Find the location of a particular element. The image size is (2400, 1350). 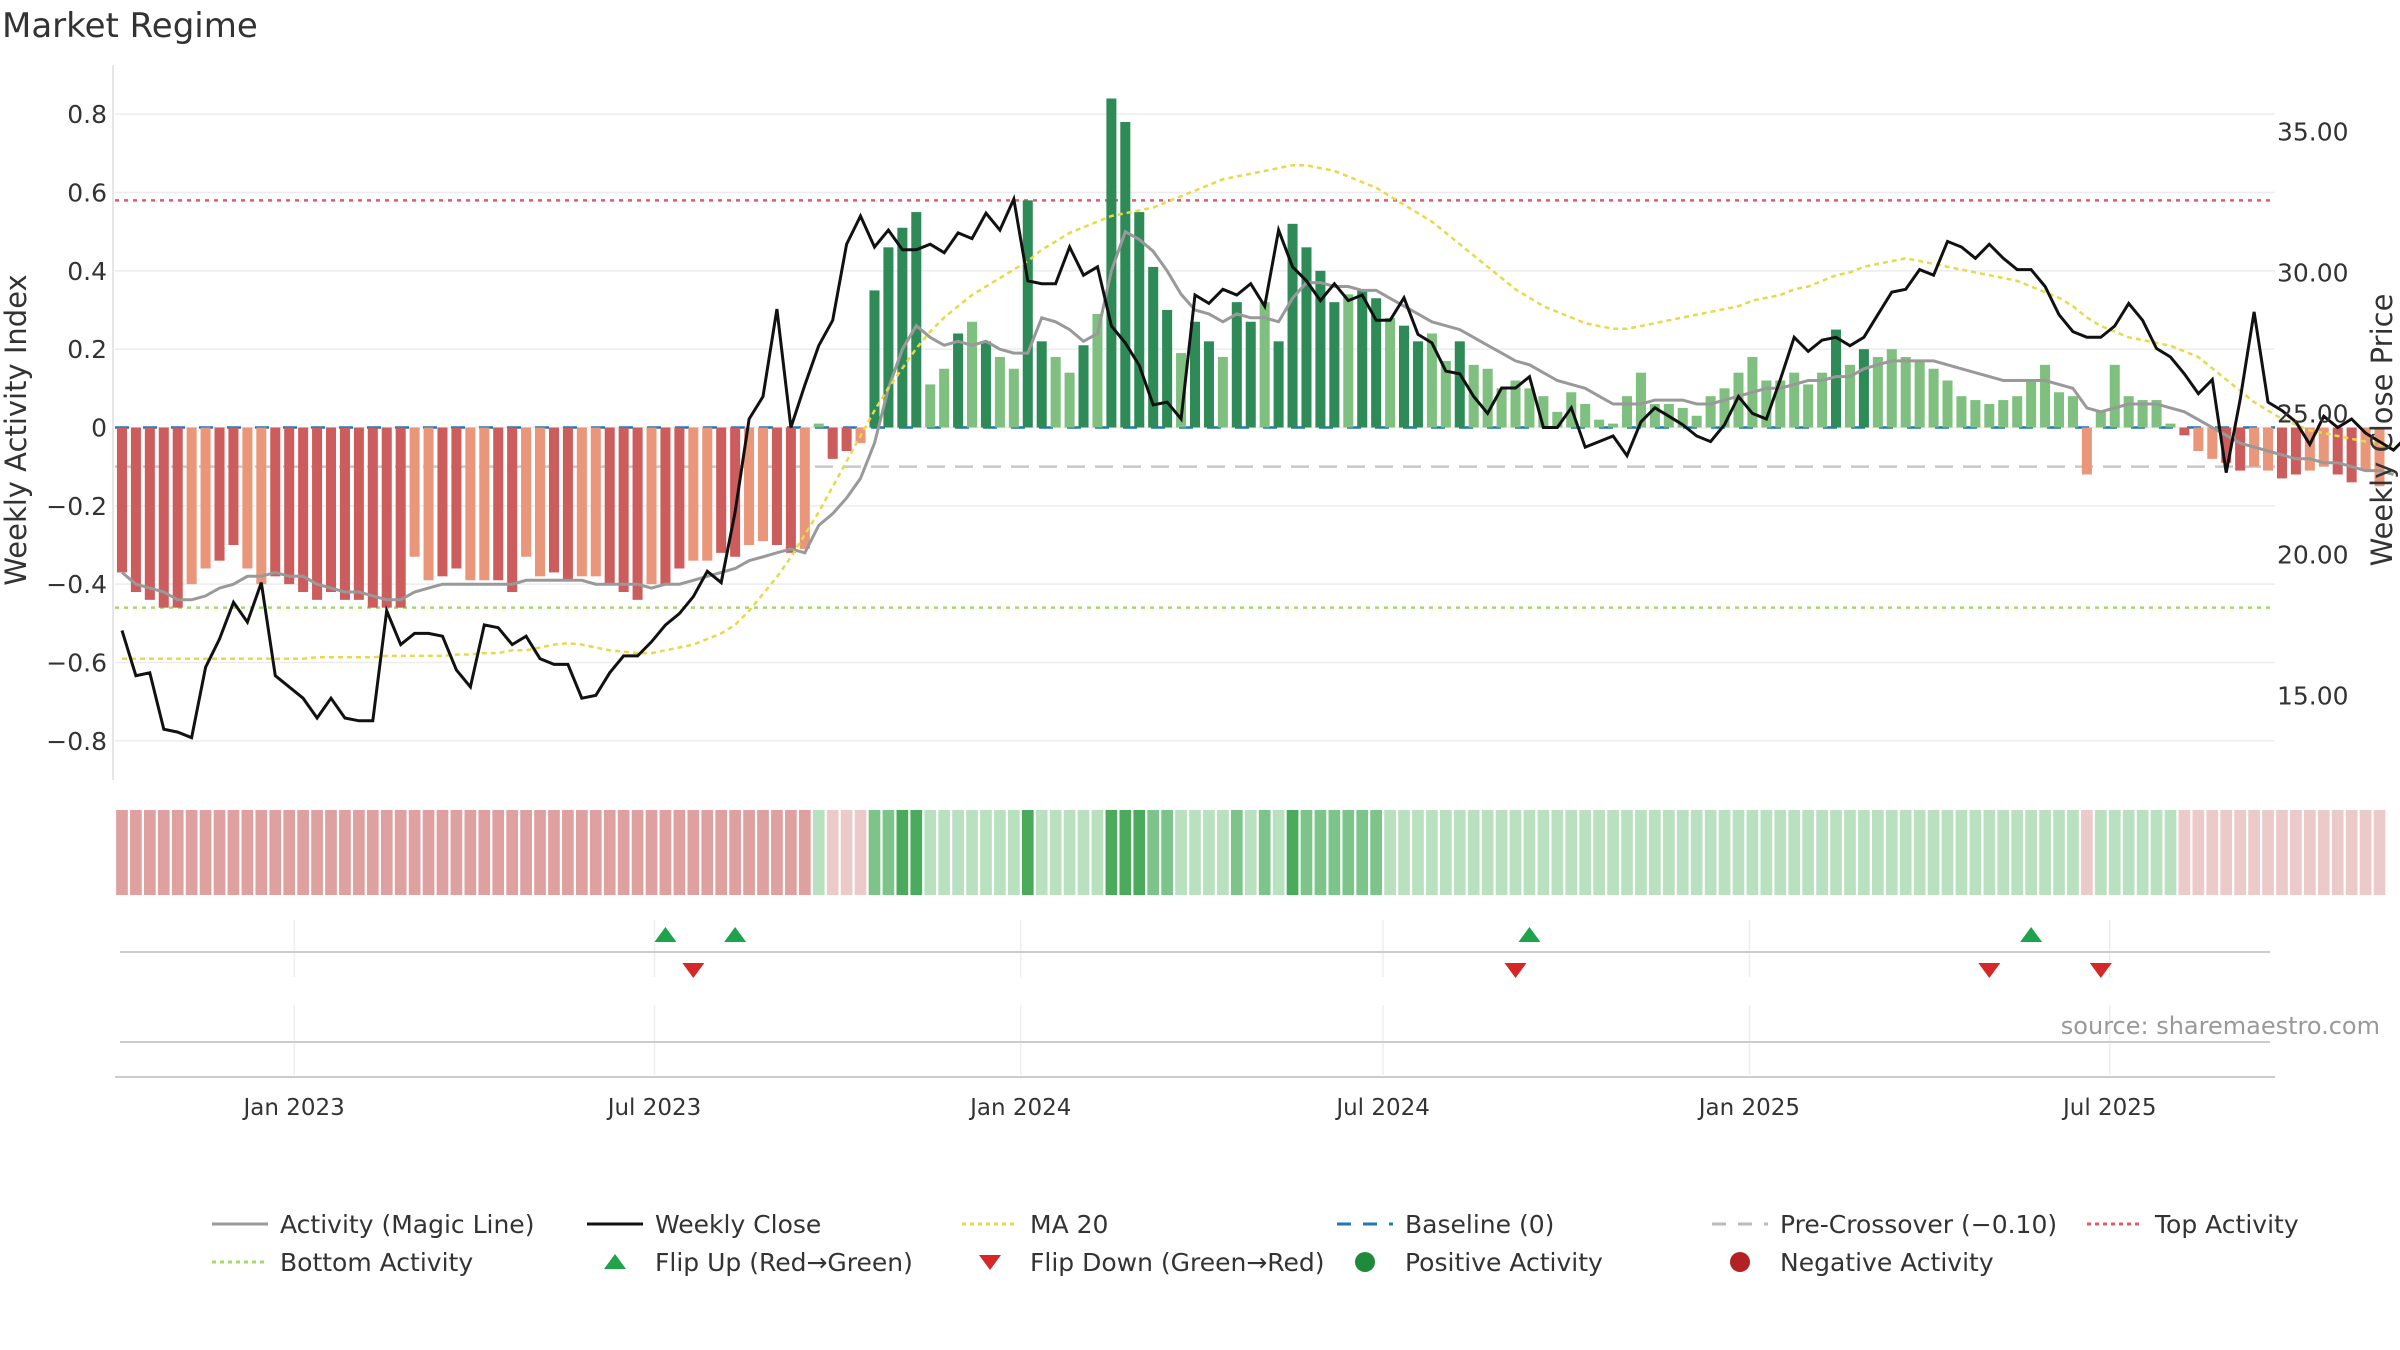

y2-axis-label: Weekly Close Price is located at coordinates (2382, 430).